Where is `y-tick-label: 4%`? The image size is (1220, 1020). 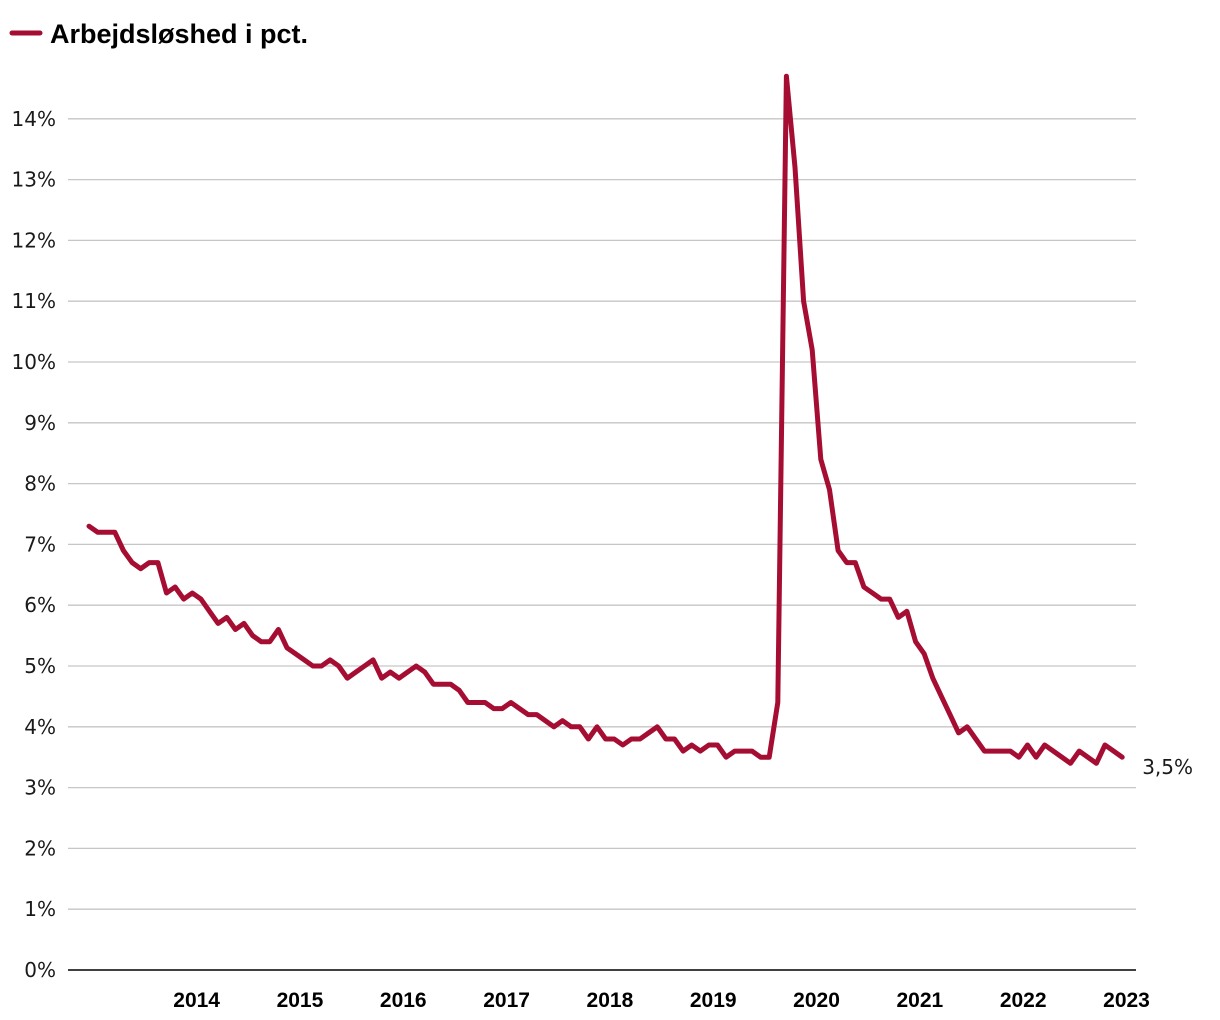
y-tick-label: 4% is located at coordinates (40, 727).